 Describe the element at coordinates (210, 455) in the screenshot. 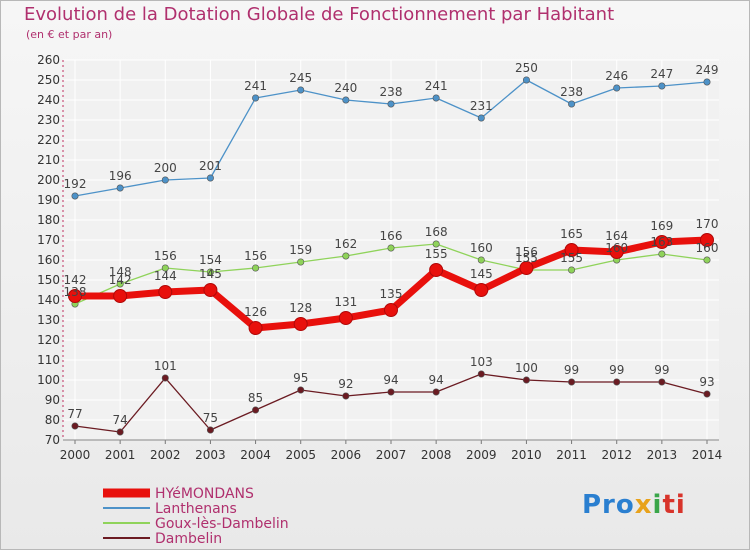

I see `x-tick-label: 2003` at that location.